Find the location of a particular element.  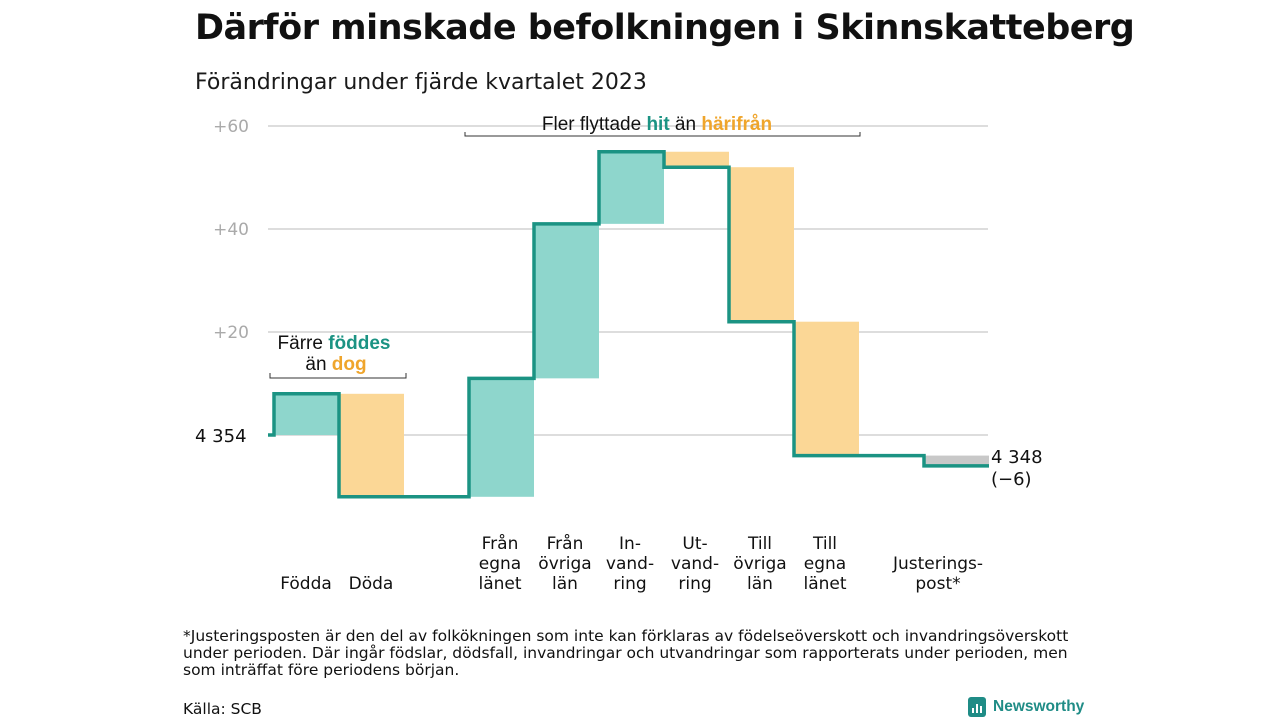

chart-subtitle: Förändringar under fjärde kvartalet 2023 is located at coordinates (421, 82).